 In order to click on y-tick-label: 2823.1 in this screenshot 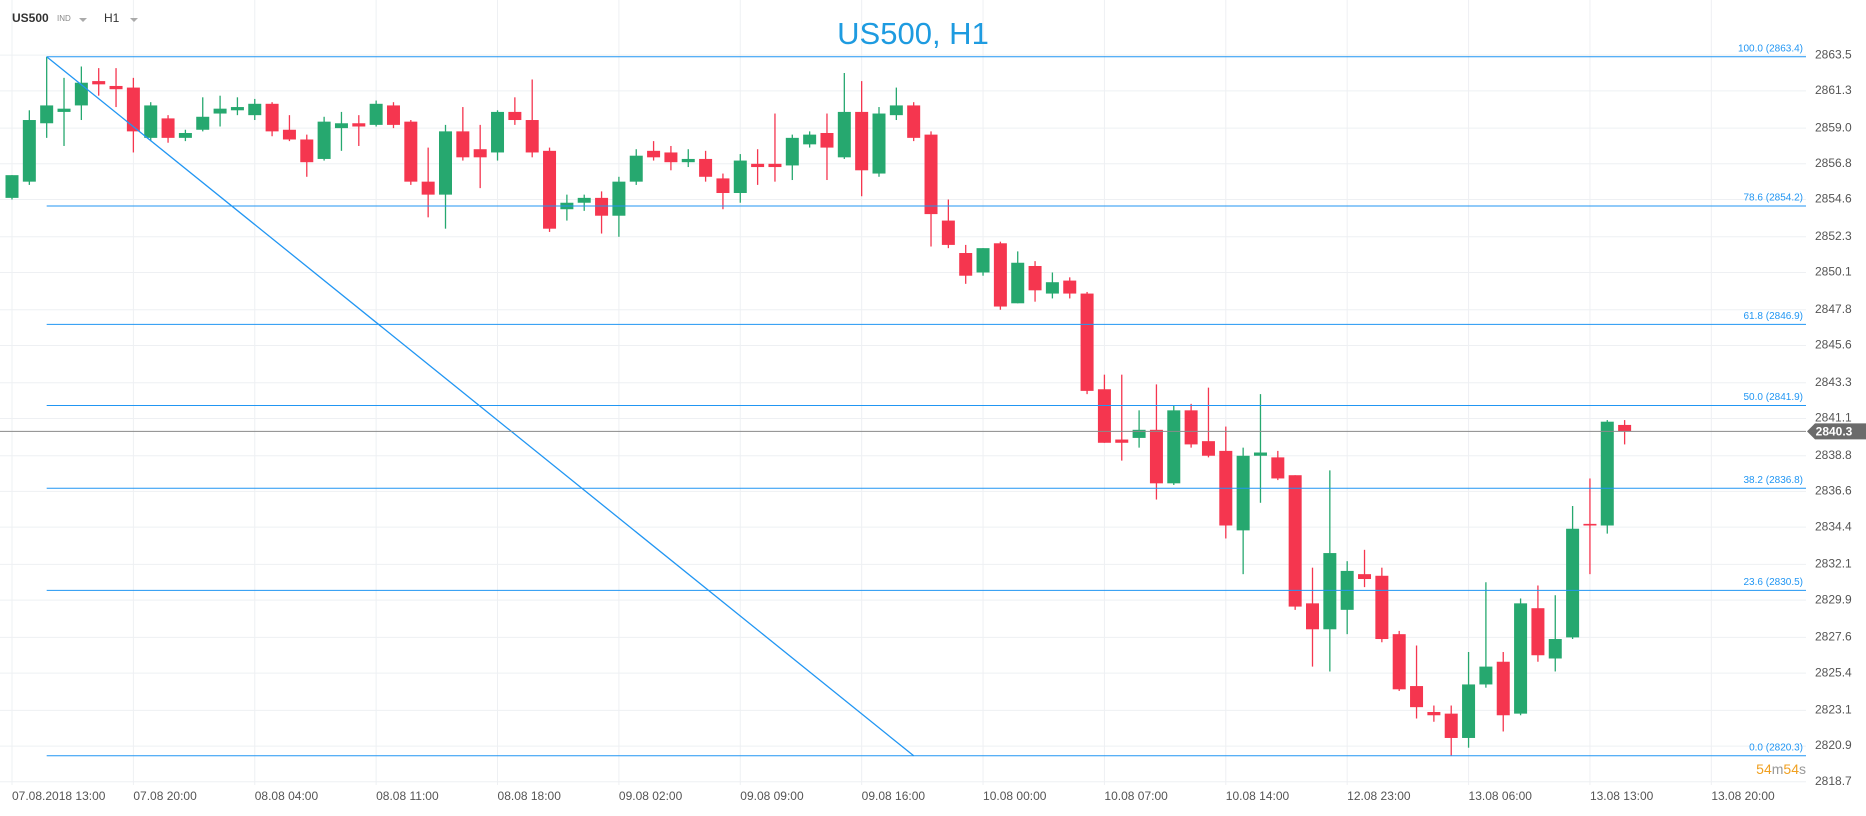, I will do `click(1833, 710)`.